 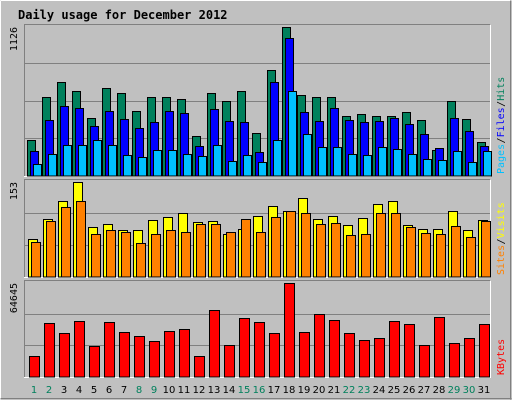 I want to click on day-label-1: 1, so click(x=34, y=390).